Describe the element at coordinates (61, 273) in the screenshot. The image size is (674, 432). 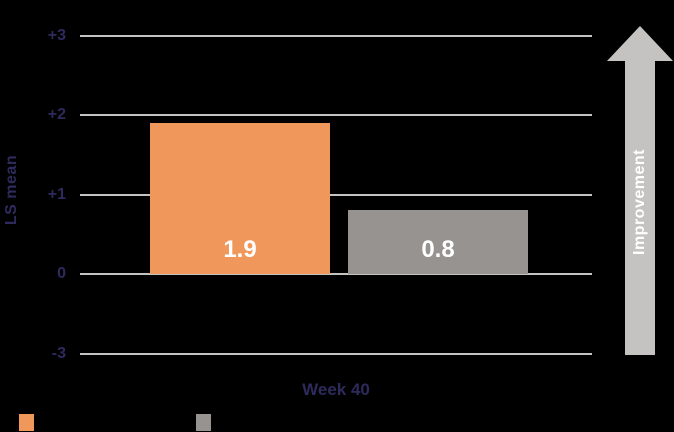
I see `ytick-zero: 0` at that location.